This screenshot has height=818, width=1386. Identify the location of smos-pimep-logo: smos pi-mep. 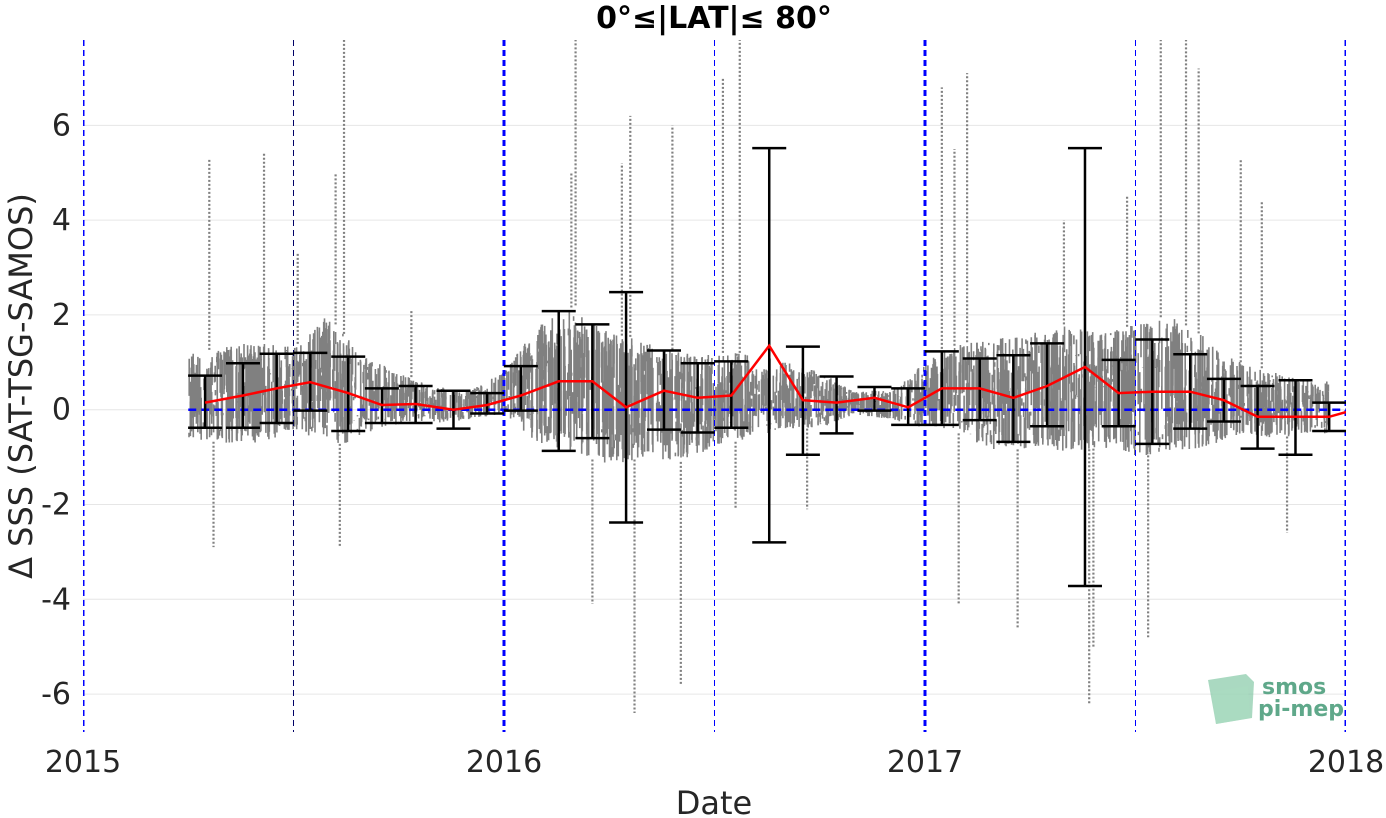
(1276, 699).